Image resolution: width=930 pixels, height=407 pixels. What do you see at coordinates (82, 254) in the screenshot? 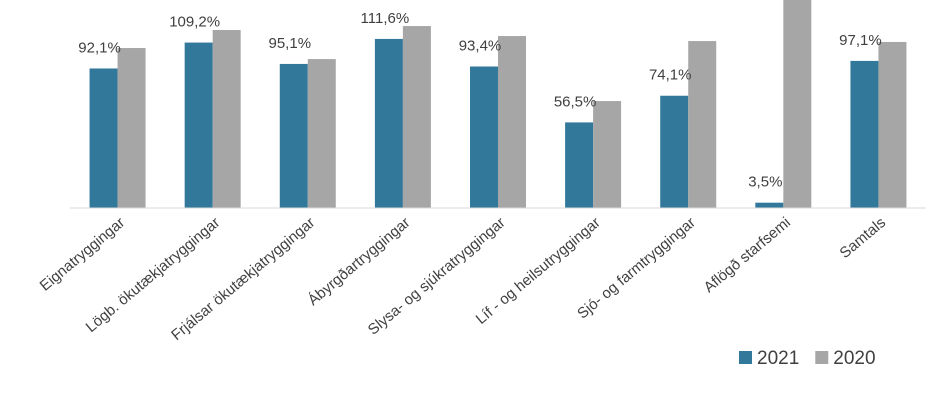
I see `x-tick-label: Eignatryggingar` at bounding box center [82, 254].